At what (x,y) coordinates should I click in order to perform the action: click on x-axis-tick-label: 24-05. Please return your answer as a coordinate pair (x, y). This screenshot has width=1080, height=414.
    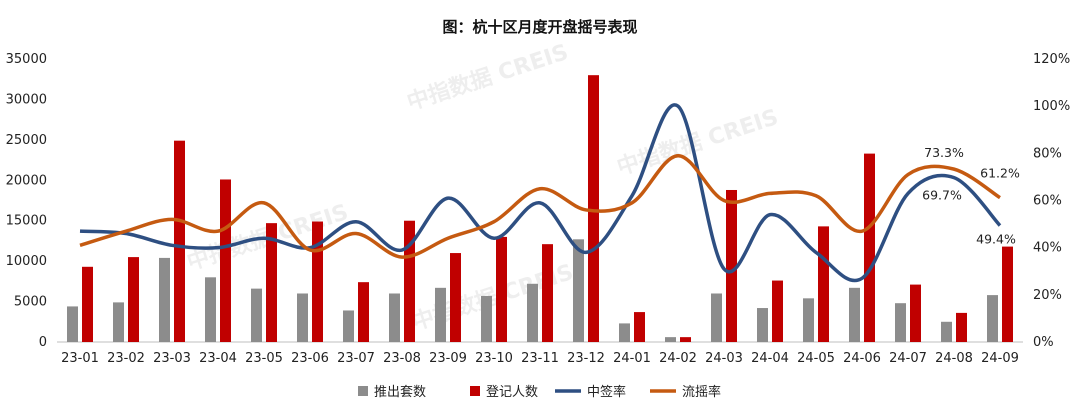
    Looking at the image, I should click on (816, 358).